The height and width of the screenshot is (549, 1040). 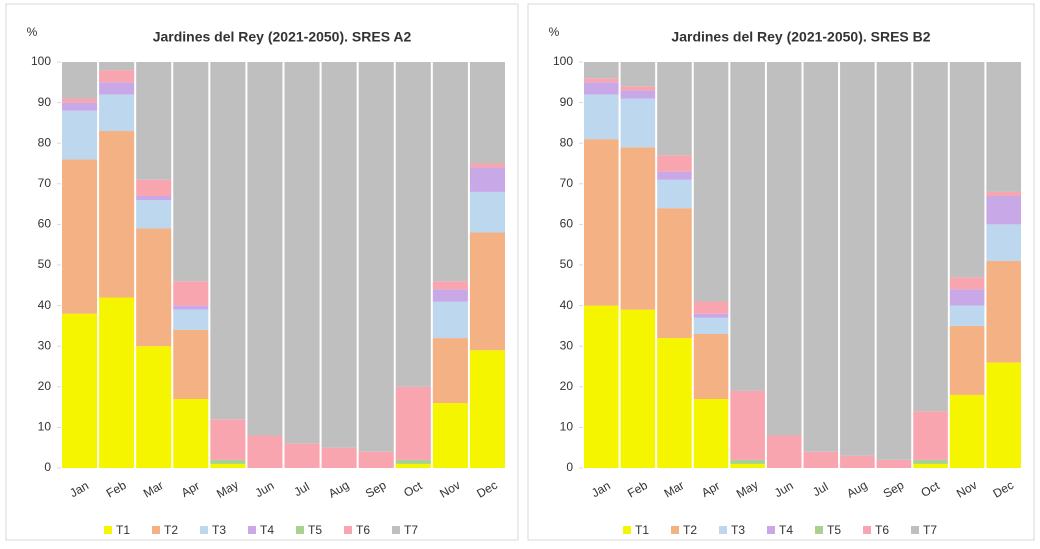 What do you see at coordinates (41, 61) in the screenshot?
I see `y-tick-label: 100` at bounding box center [41, 61].